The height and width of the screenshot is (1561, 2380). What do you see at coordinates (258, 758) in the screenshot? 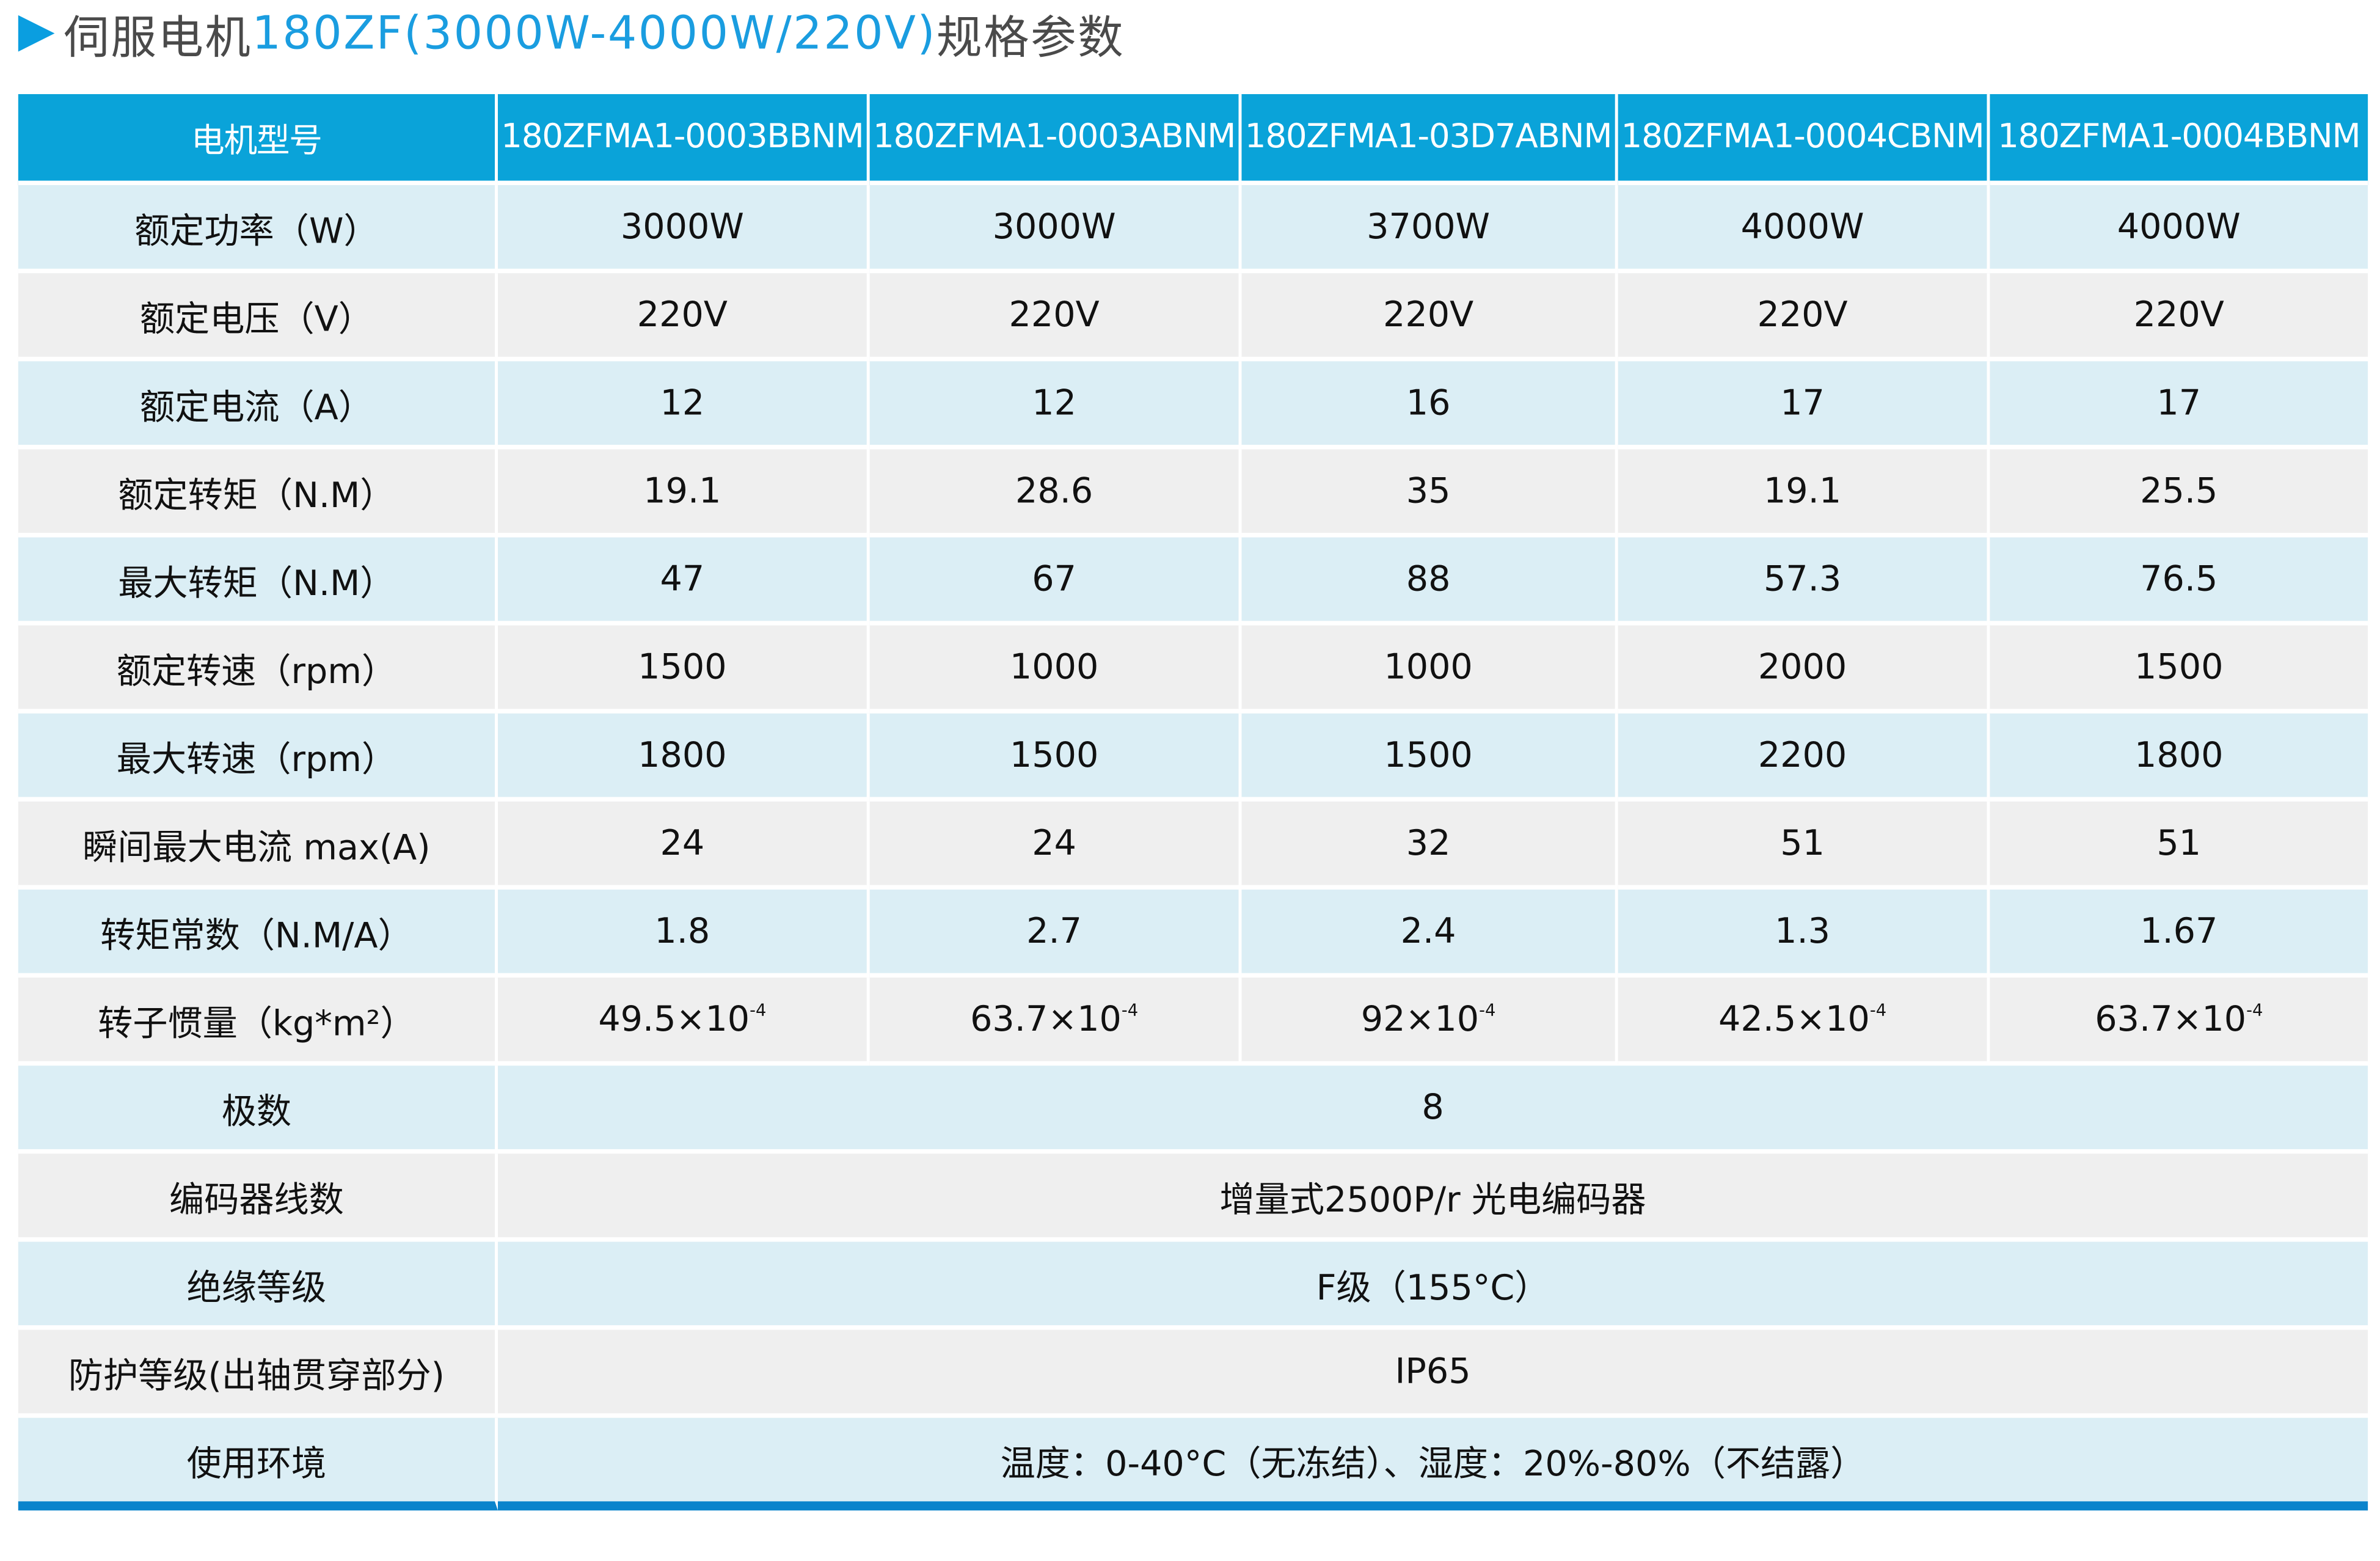
I see `row-label: 最大转速（rpm）` at bounding box center [258, 758].